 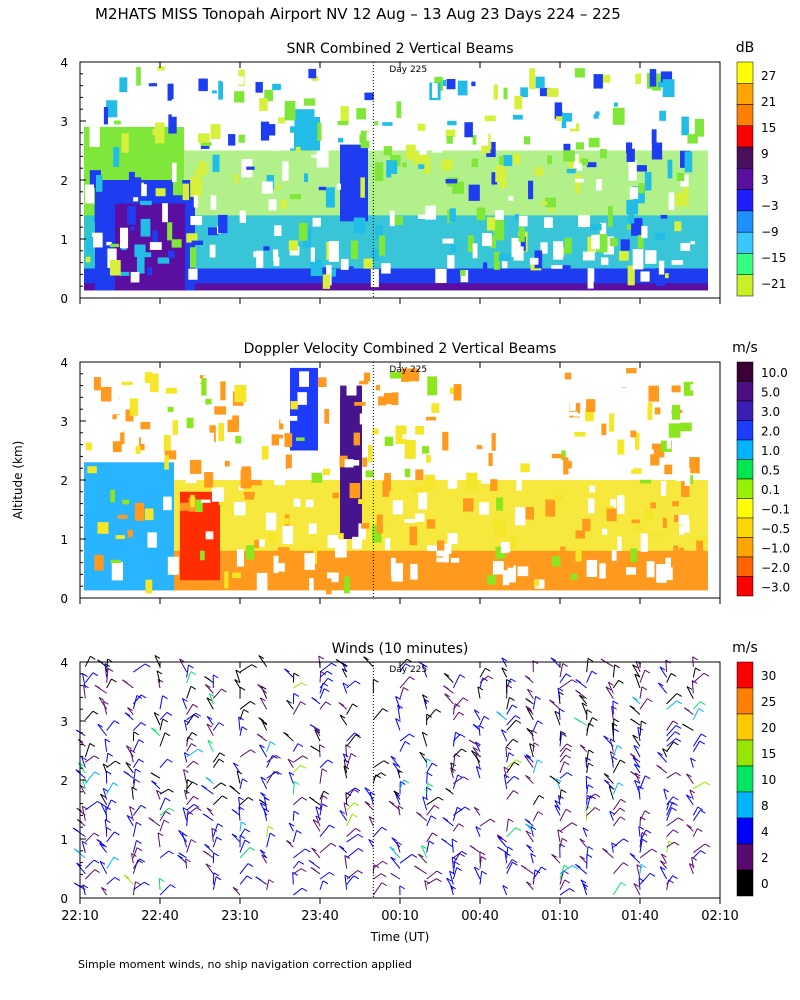 I want to click on day-marker-label: Day 225, so click(x=408, y=370).